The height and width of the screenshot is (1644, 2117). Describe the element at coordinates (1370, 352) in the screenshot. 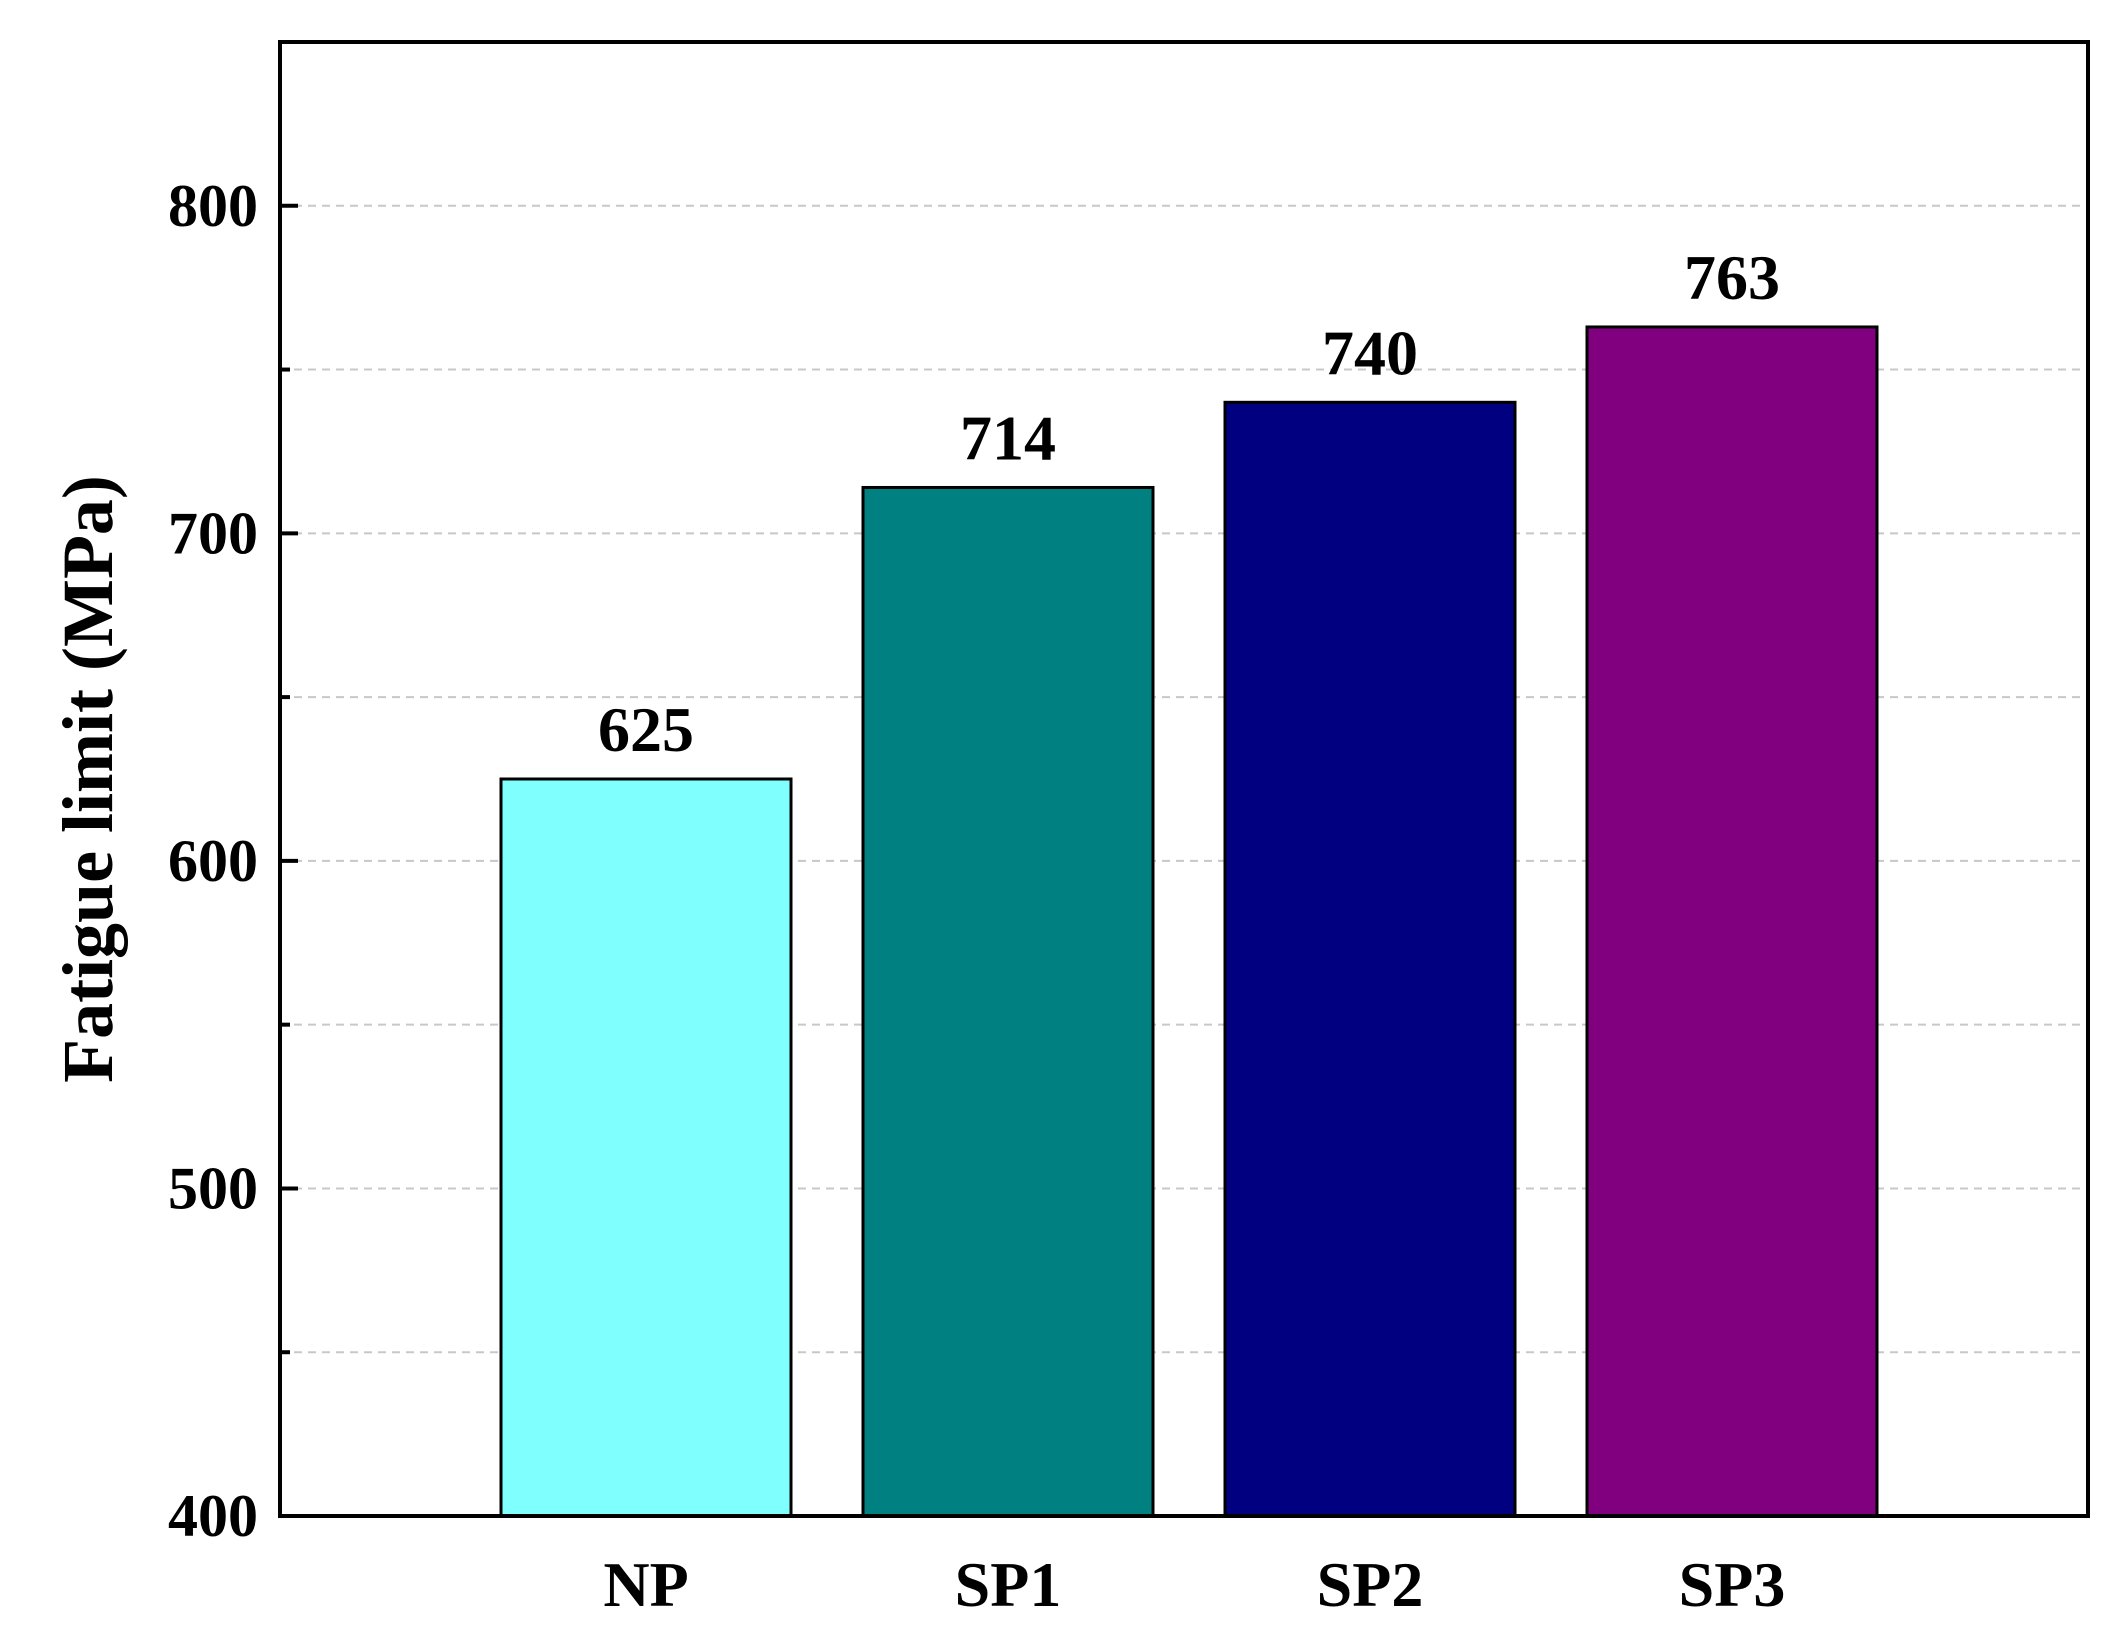

I see `value-label-sp2: 740` at that location.